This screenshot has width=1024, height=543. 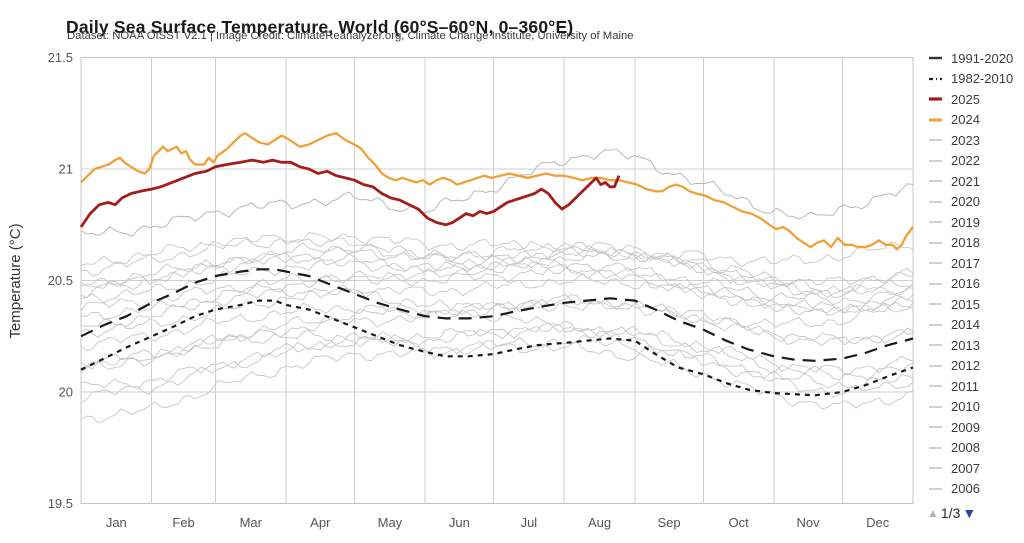 I want to click on y-tick-label: 21, so click(x=66, y=169).